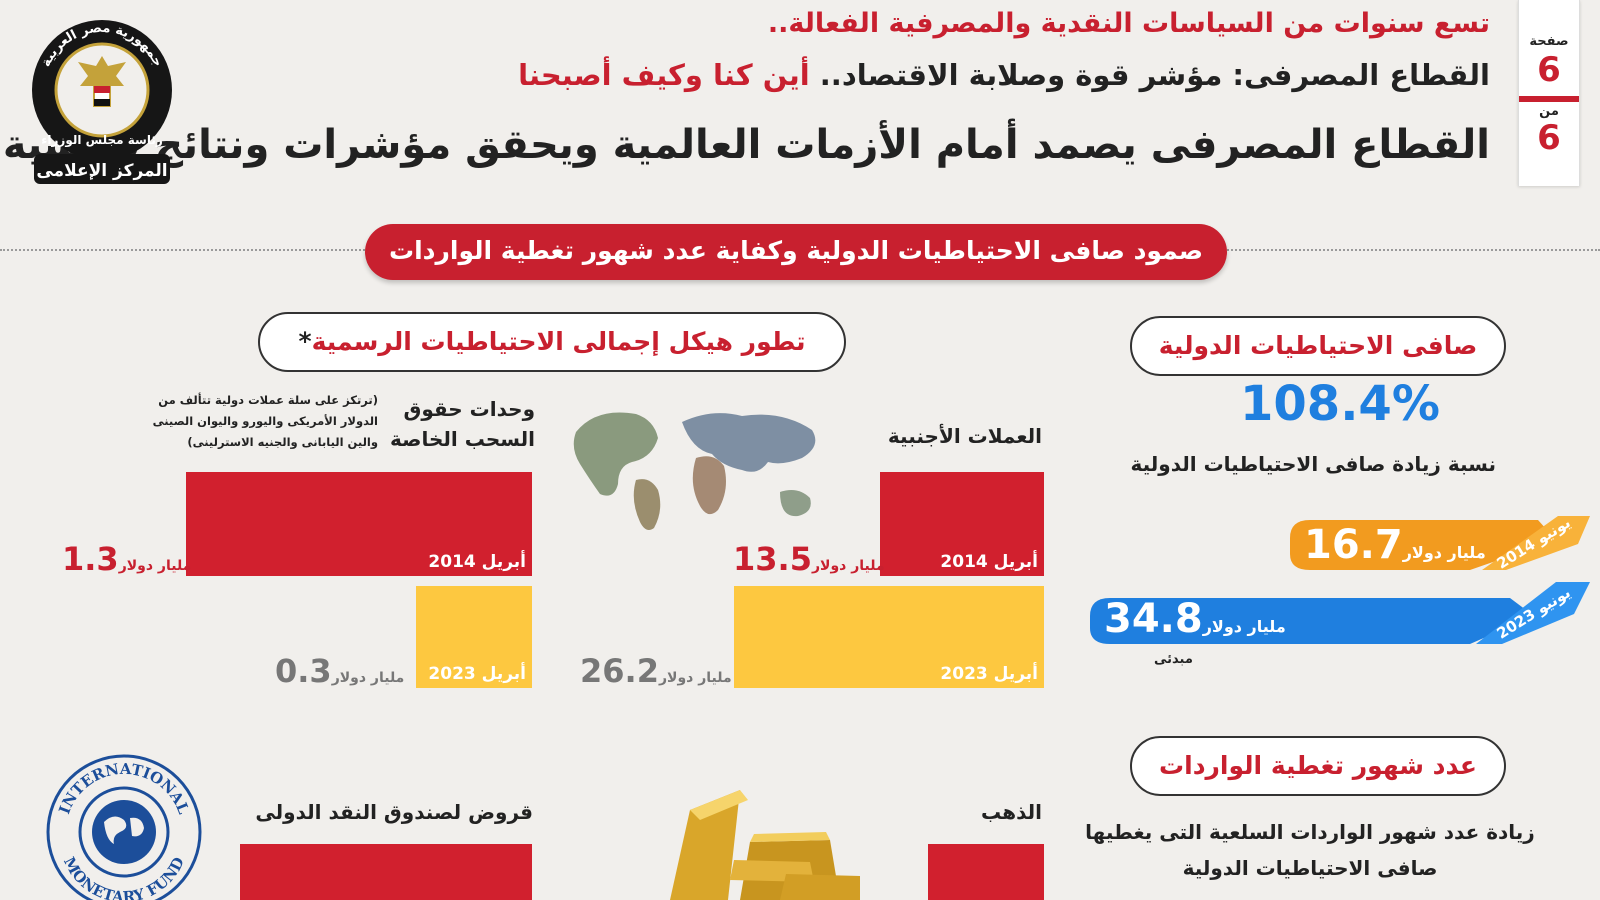 The height and width of the screenshot is (900, 1600). Describe the element at coordinates (989, 562) in the screenshot. I see `fx-bar-2014-year: أبريل 2014` at that location.